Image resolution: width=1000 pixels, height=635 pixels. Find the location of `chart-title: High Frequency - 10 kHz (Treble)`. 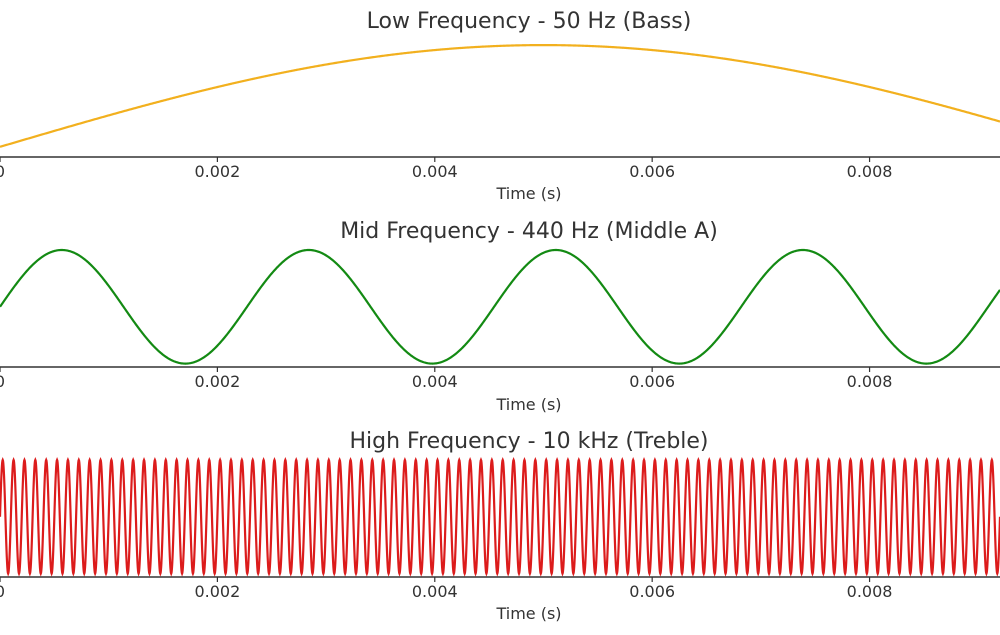

chart-title: High Frequency - 10 kHz (Treble) is located at coordinates (528, 441).